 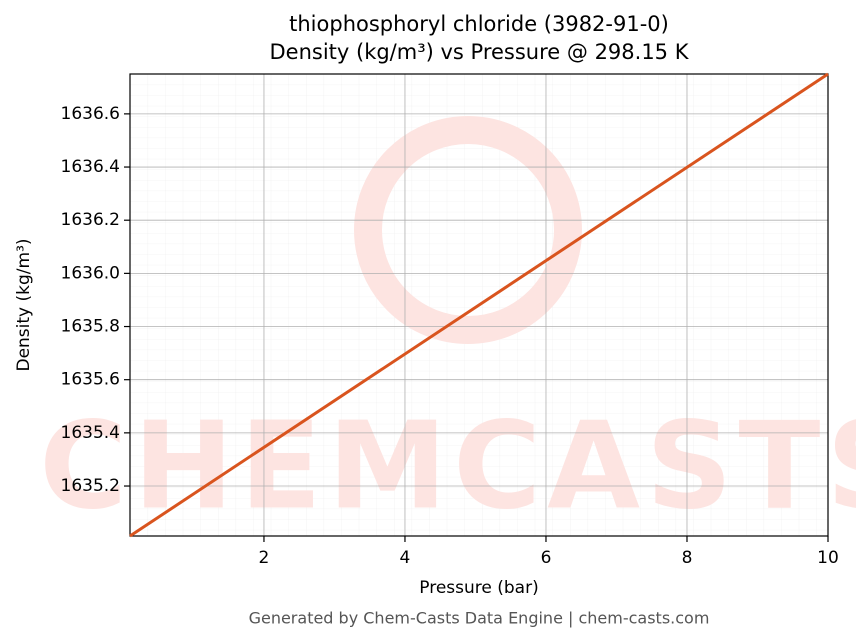 I want to click on y-tick-label: 1635.2, so click(x=90, y=486).